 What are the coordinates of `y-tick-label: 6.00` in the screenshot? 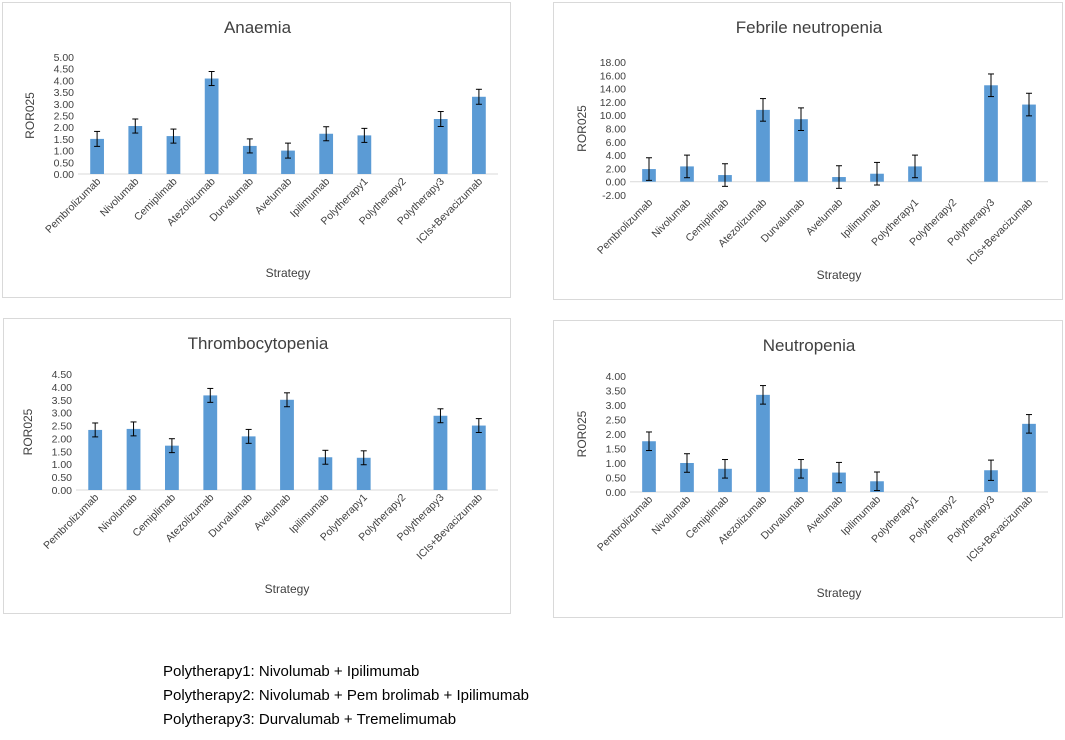 It's located at (616, 143).